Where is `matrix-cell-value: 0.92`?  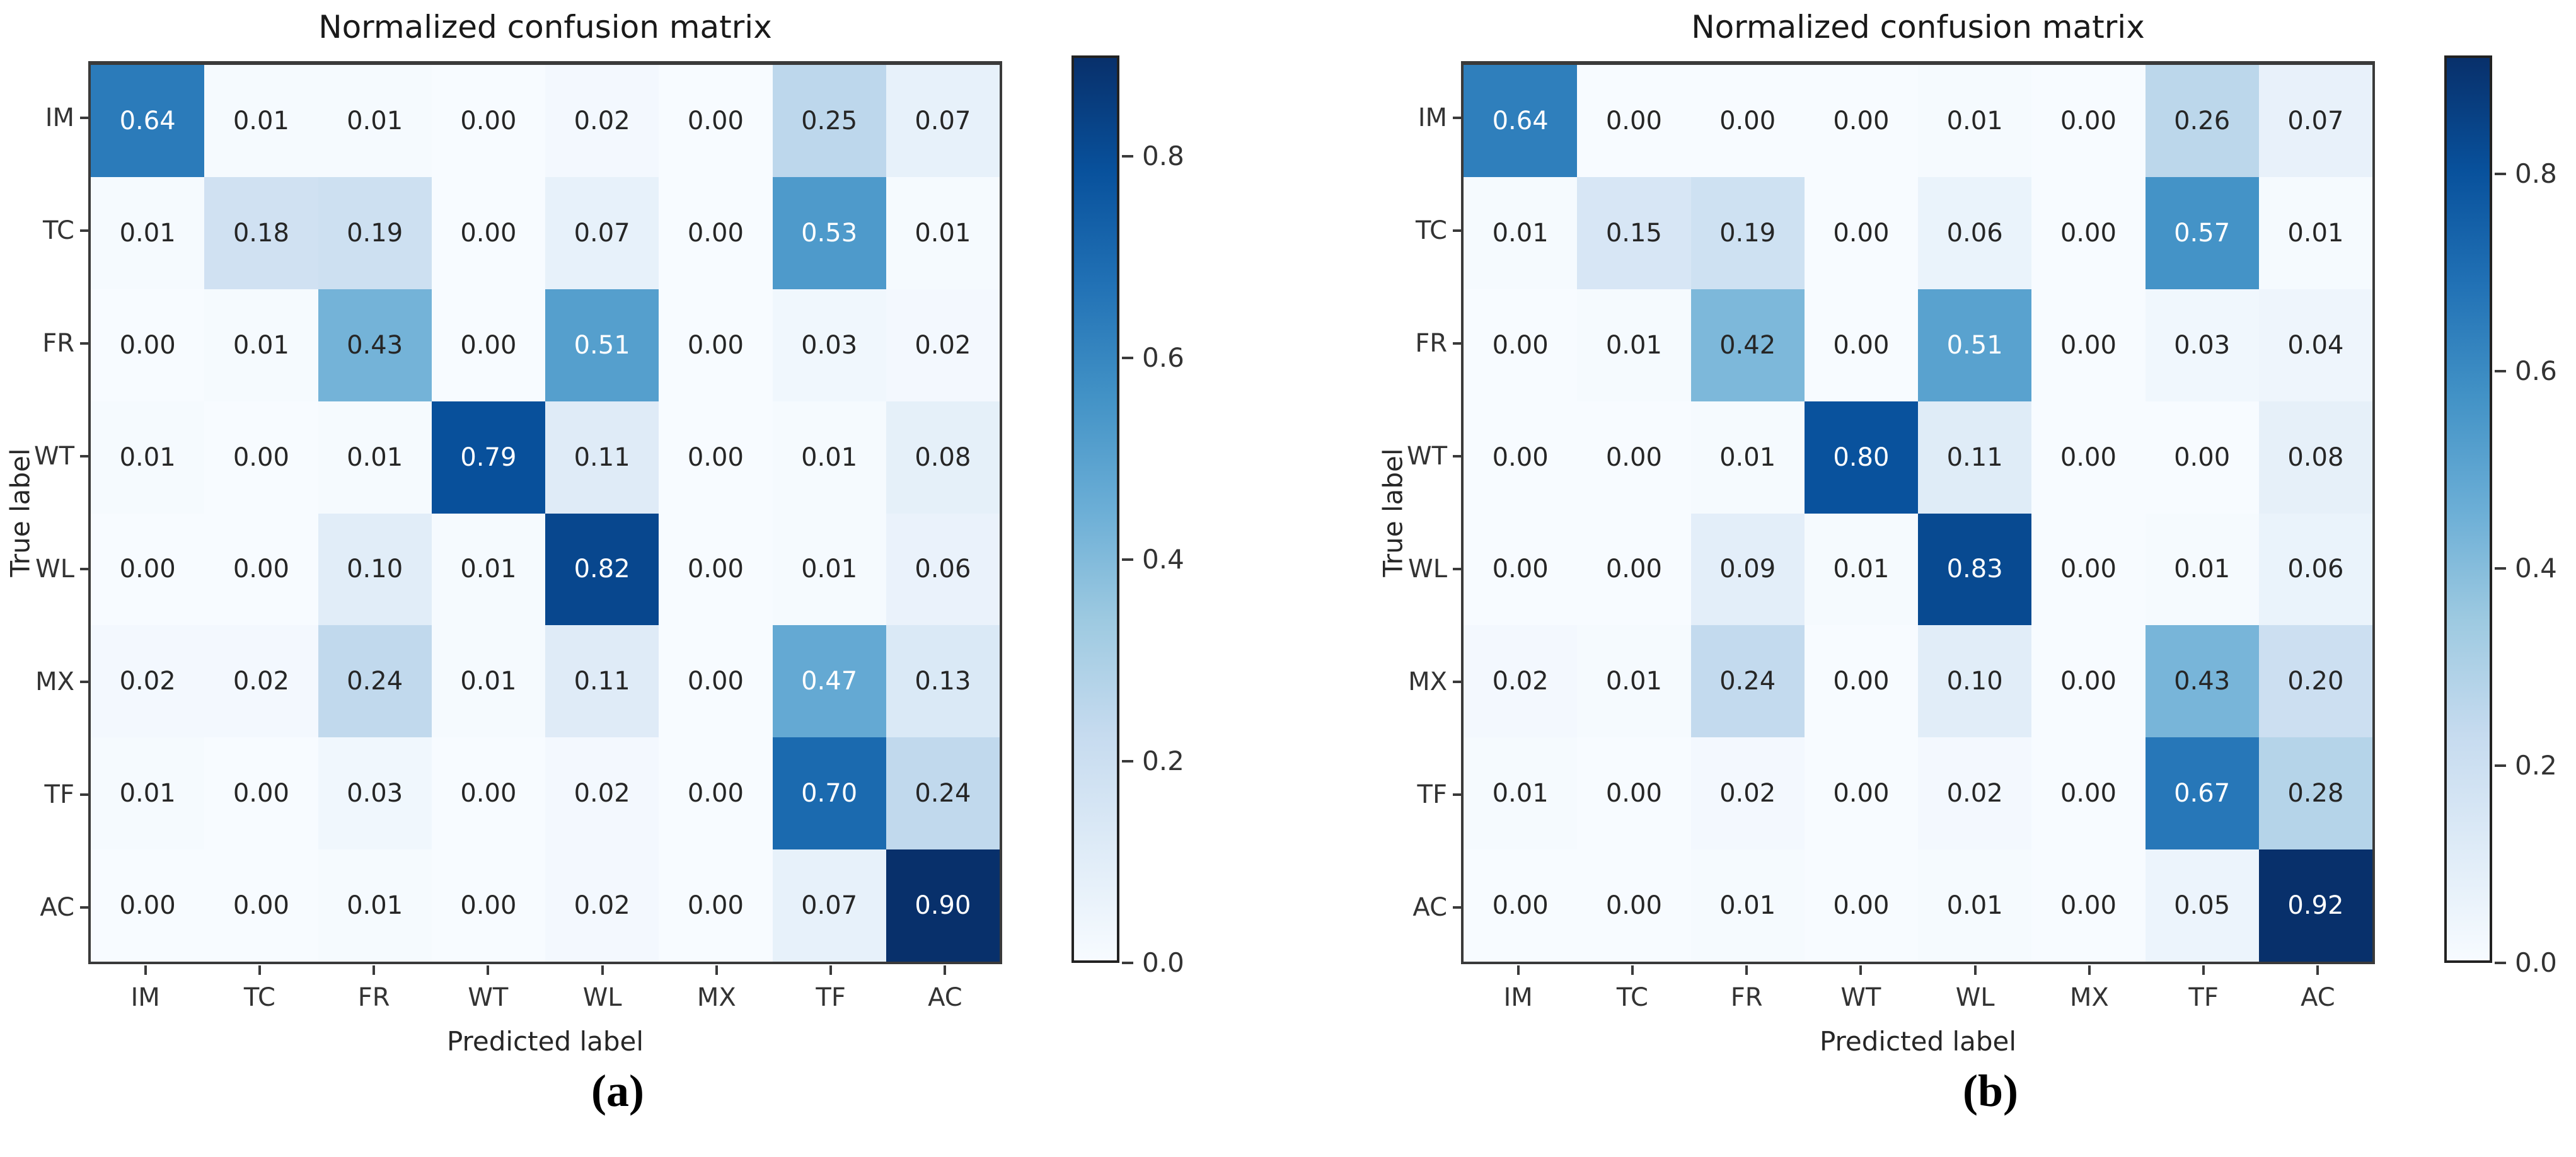
matrix-cell-value: 0.92 is located at coordinates (2315, 906).